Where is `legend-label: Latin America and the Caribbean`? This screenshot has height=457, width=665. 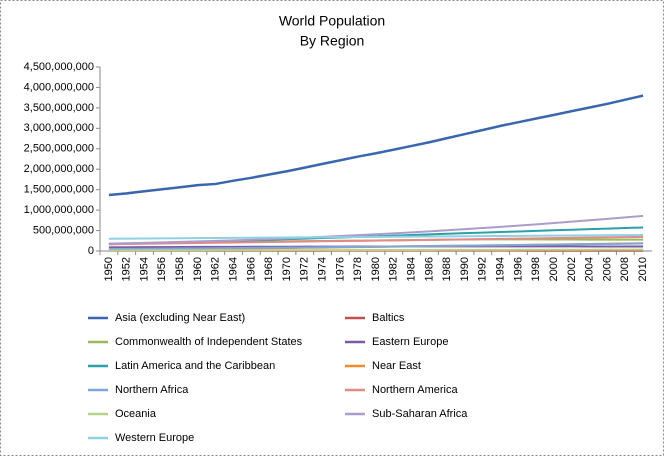 legend-label: Latin America and the Caribbean is located at coordinates (195, 366).